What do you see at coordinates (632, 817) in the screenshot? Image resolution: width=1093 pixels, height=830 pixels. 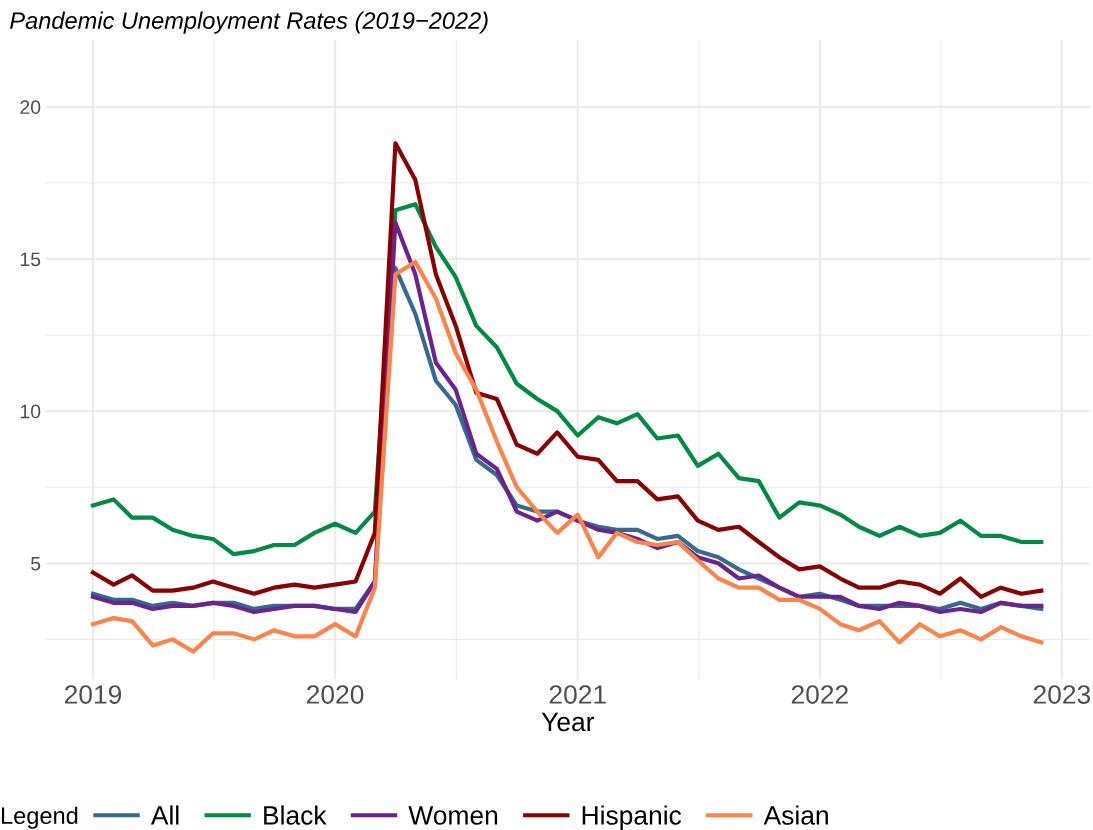 I see `legend-label: Hispanic` at bounding box center [632, 817].